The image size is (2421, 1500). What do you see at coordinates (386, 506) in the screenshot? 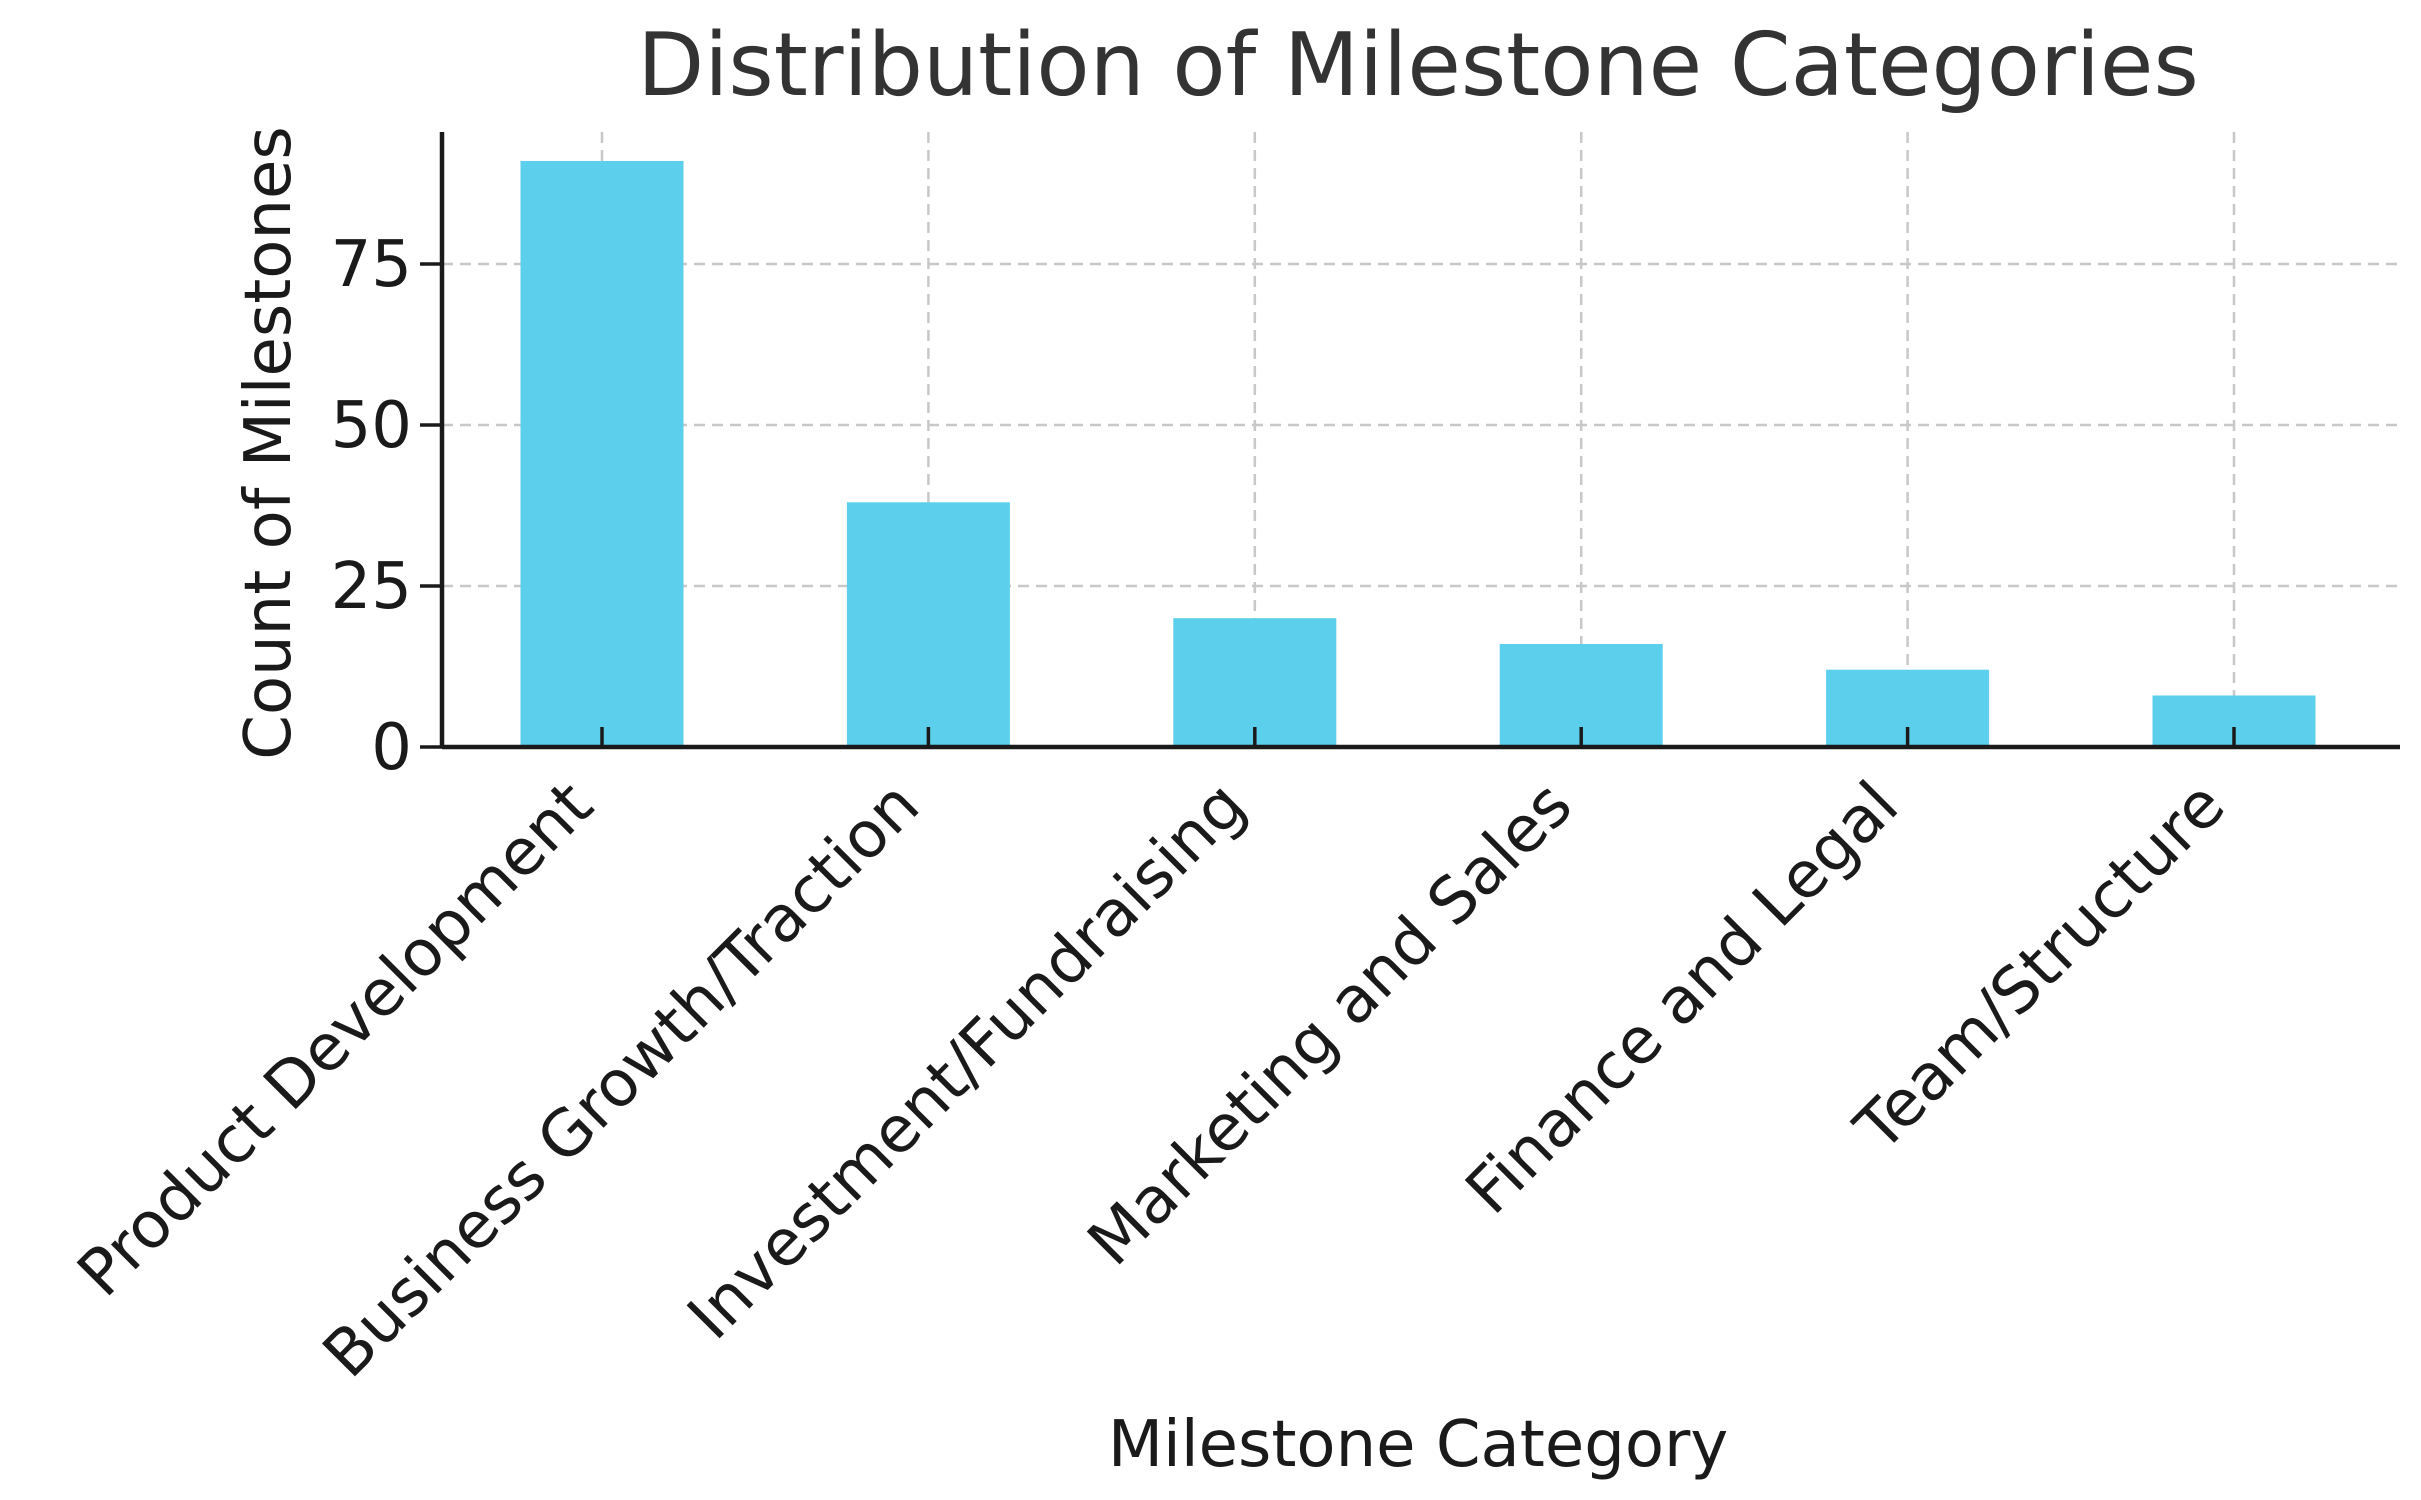
I see `y-axis-ticks: 0 25 50 75` at bounding box center [386, 506].